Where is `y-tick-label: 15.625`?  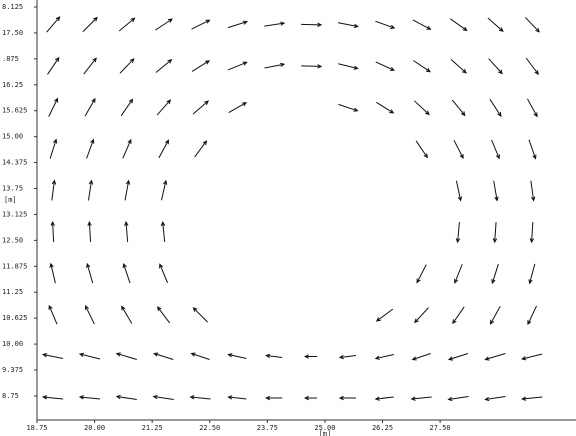 y-tick-label: 15.625 is located at coordinates (14, 111).